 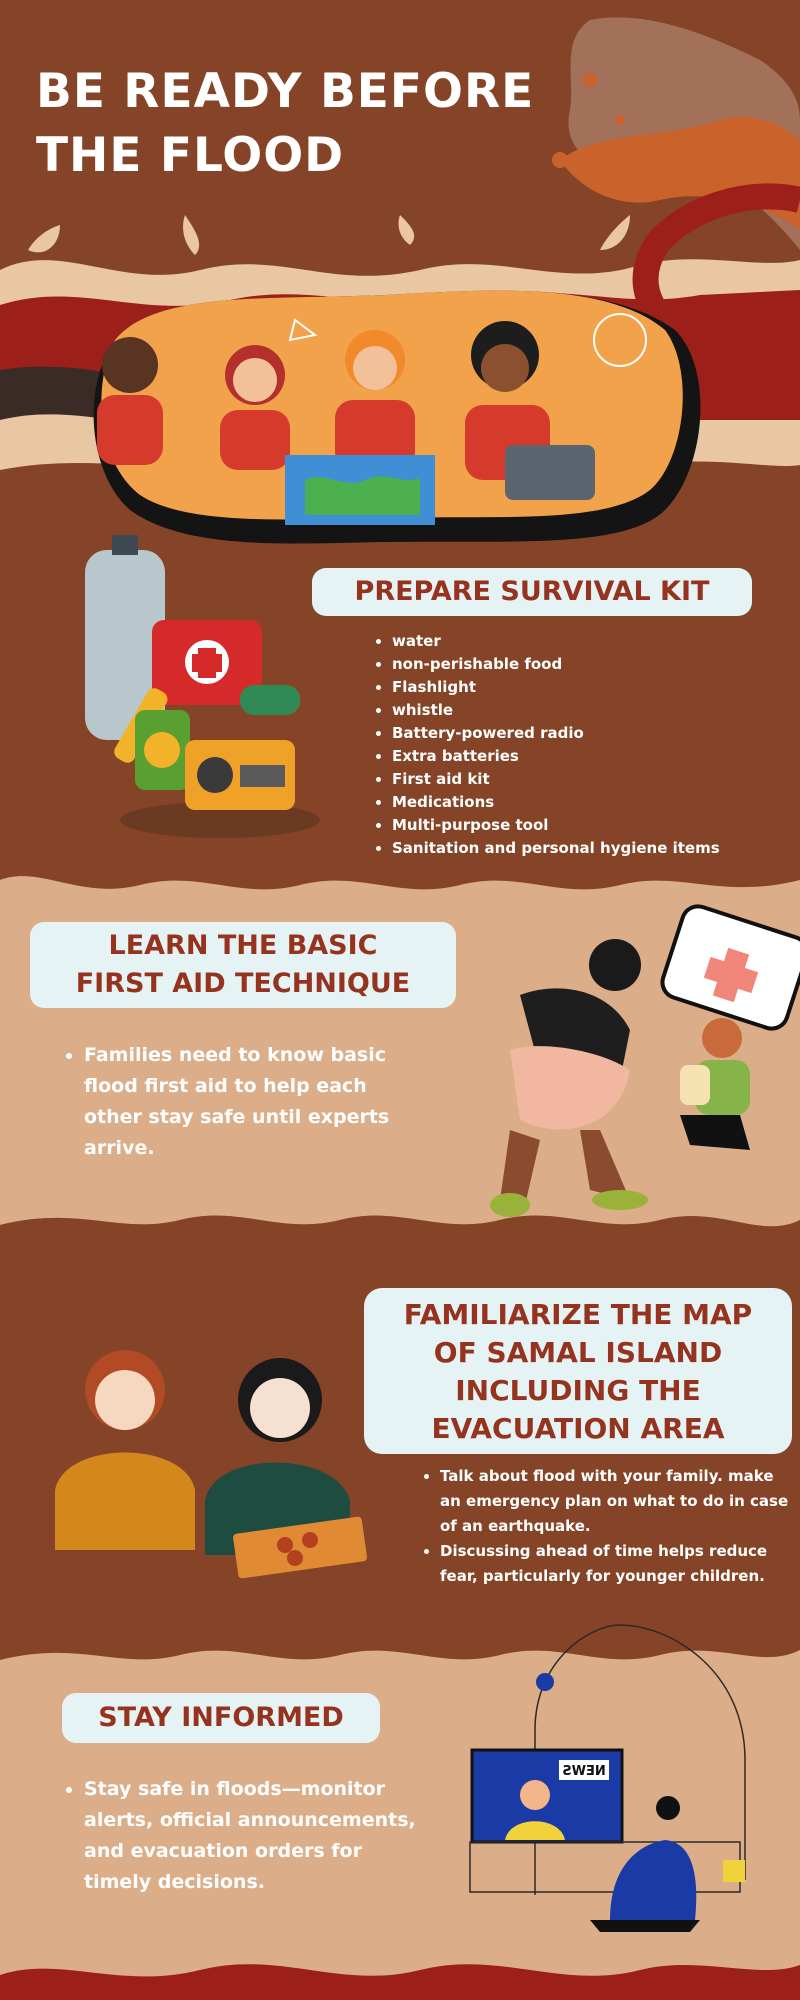 I want to click on first-aid-heading-line-2: FIRST AID TECHNIQUE, so click(x=243, y=983).